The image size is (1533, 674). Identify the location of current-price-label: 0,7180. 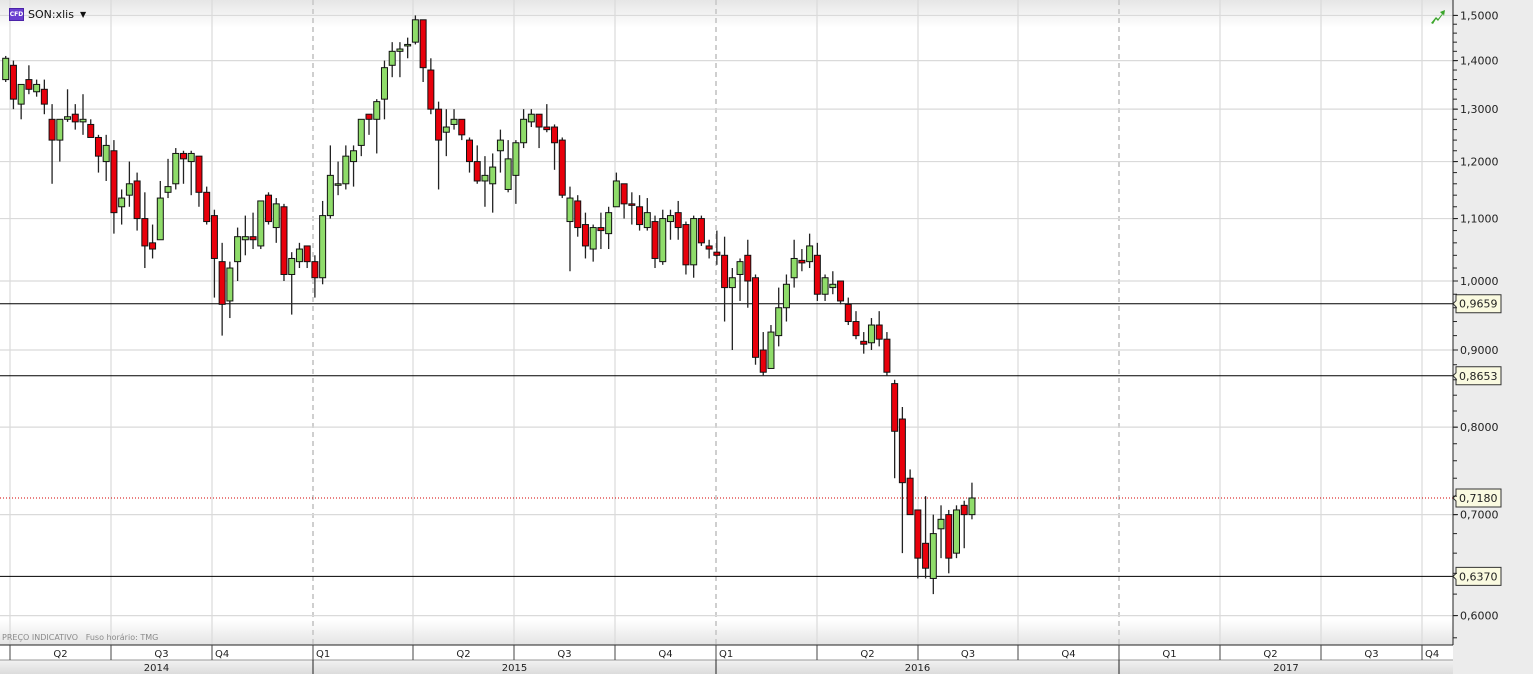
(1477, 498).